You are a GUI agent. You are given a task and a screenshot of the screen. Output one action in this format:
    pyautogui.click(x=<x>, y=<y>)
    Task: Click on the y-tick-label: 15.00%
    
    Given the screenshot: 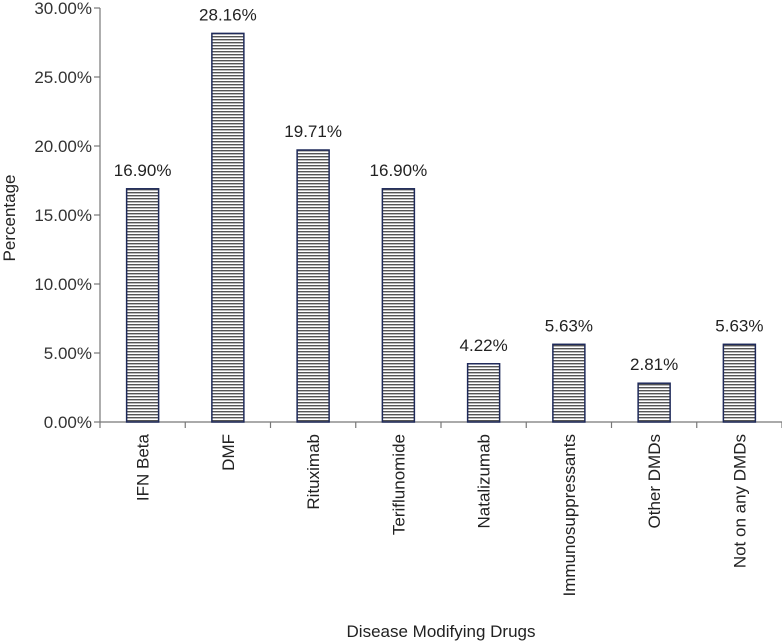 What is the action you would take?
    pyautogui.click(x=63, y=215)
    